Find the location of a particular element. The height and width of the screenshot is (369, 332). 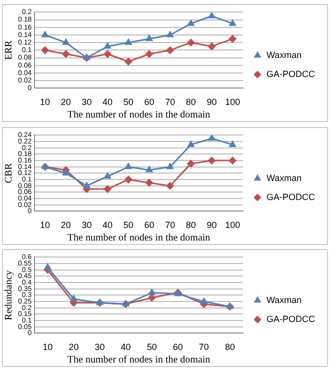

y-axis-title: ERR is located at coordinates (9, 50).